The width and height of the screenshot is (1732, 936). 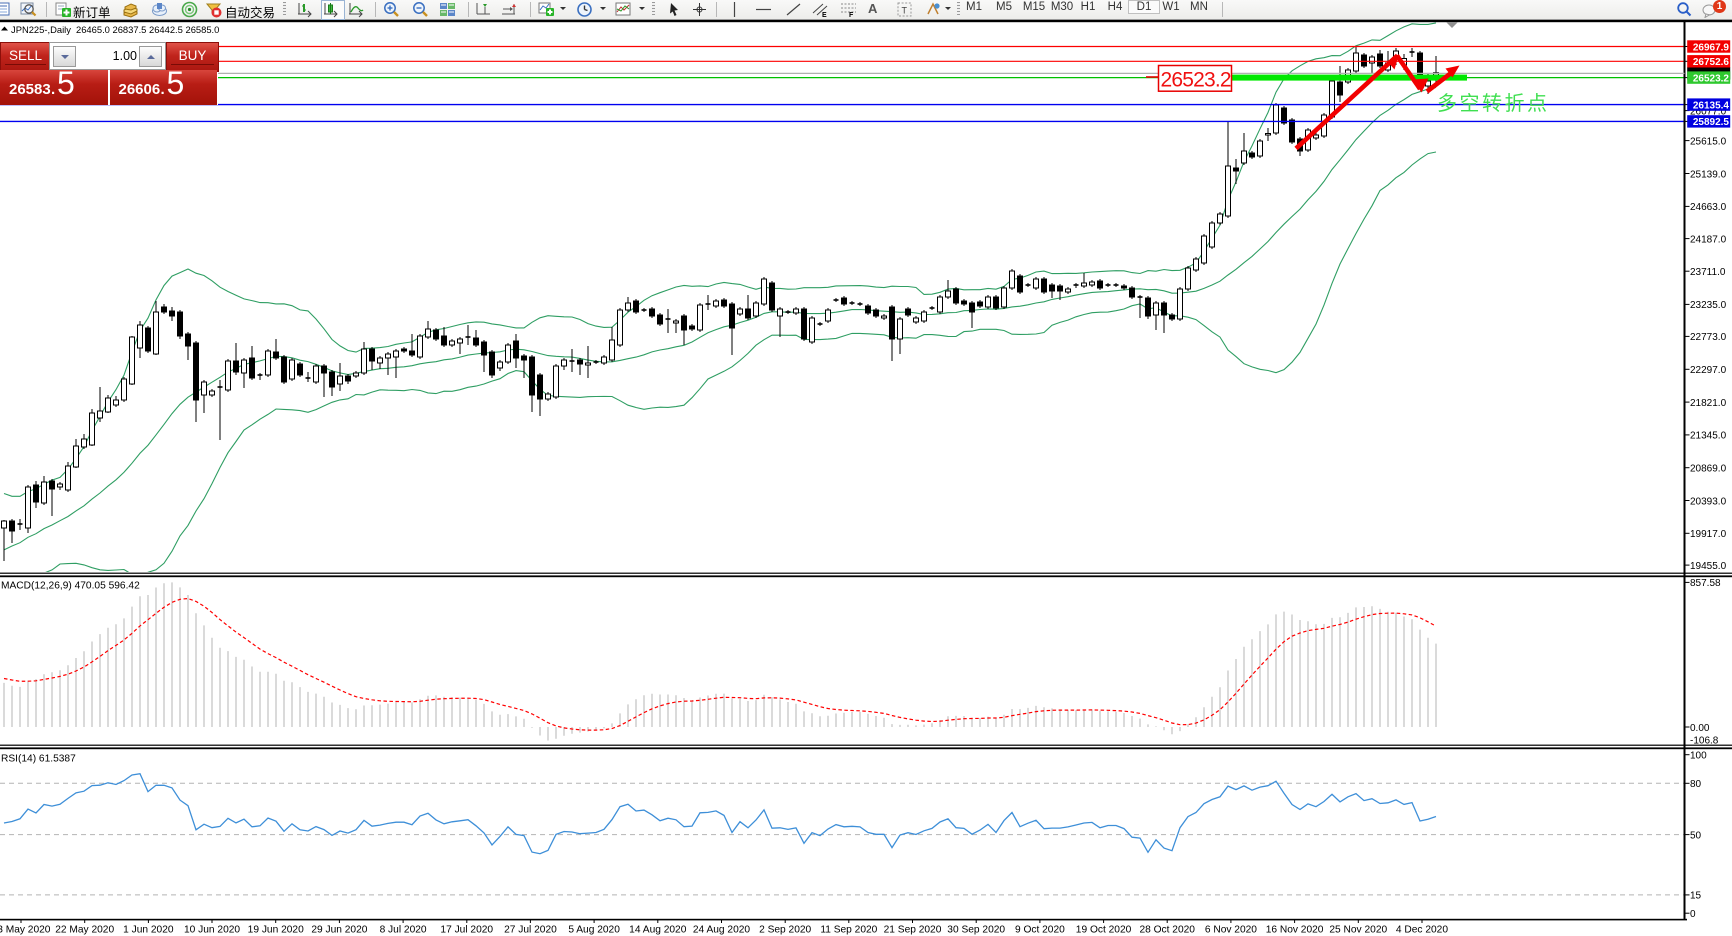 What do you see at coordinates (1708, 141) in the screenshot?
I see `svg-text: 25615.0` at bounding box center [1708, 141].